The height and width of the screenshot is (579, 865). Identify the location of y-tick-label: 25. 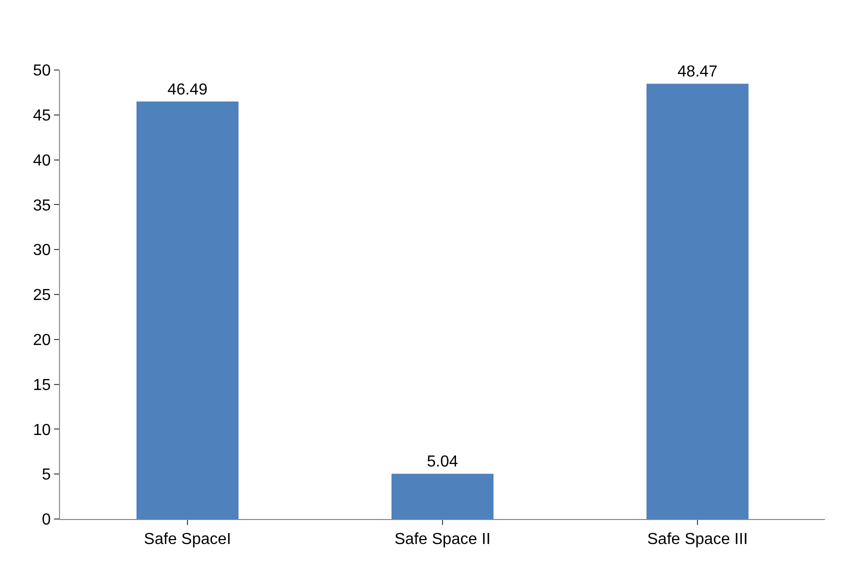
(42, 295).